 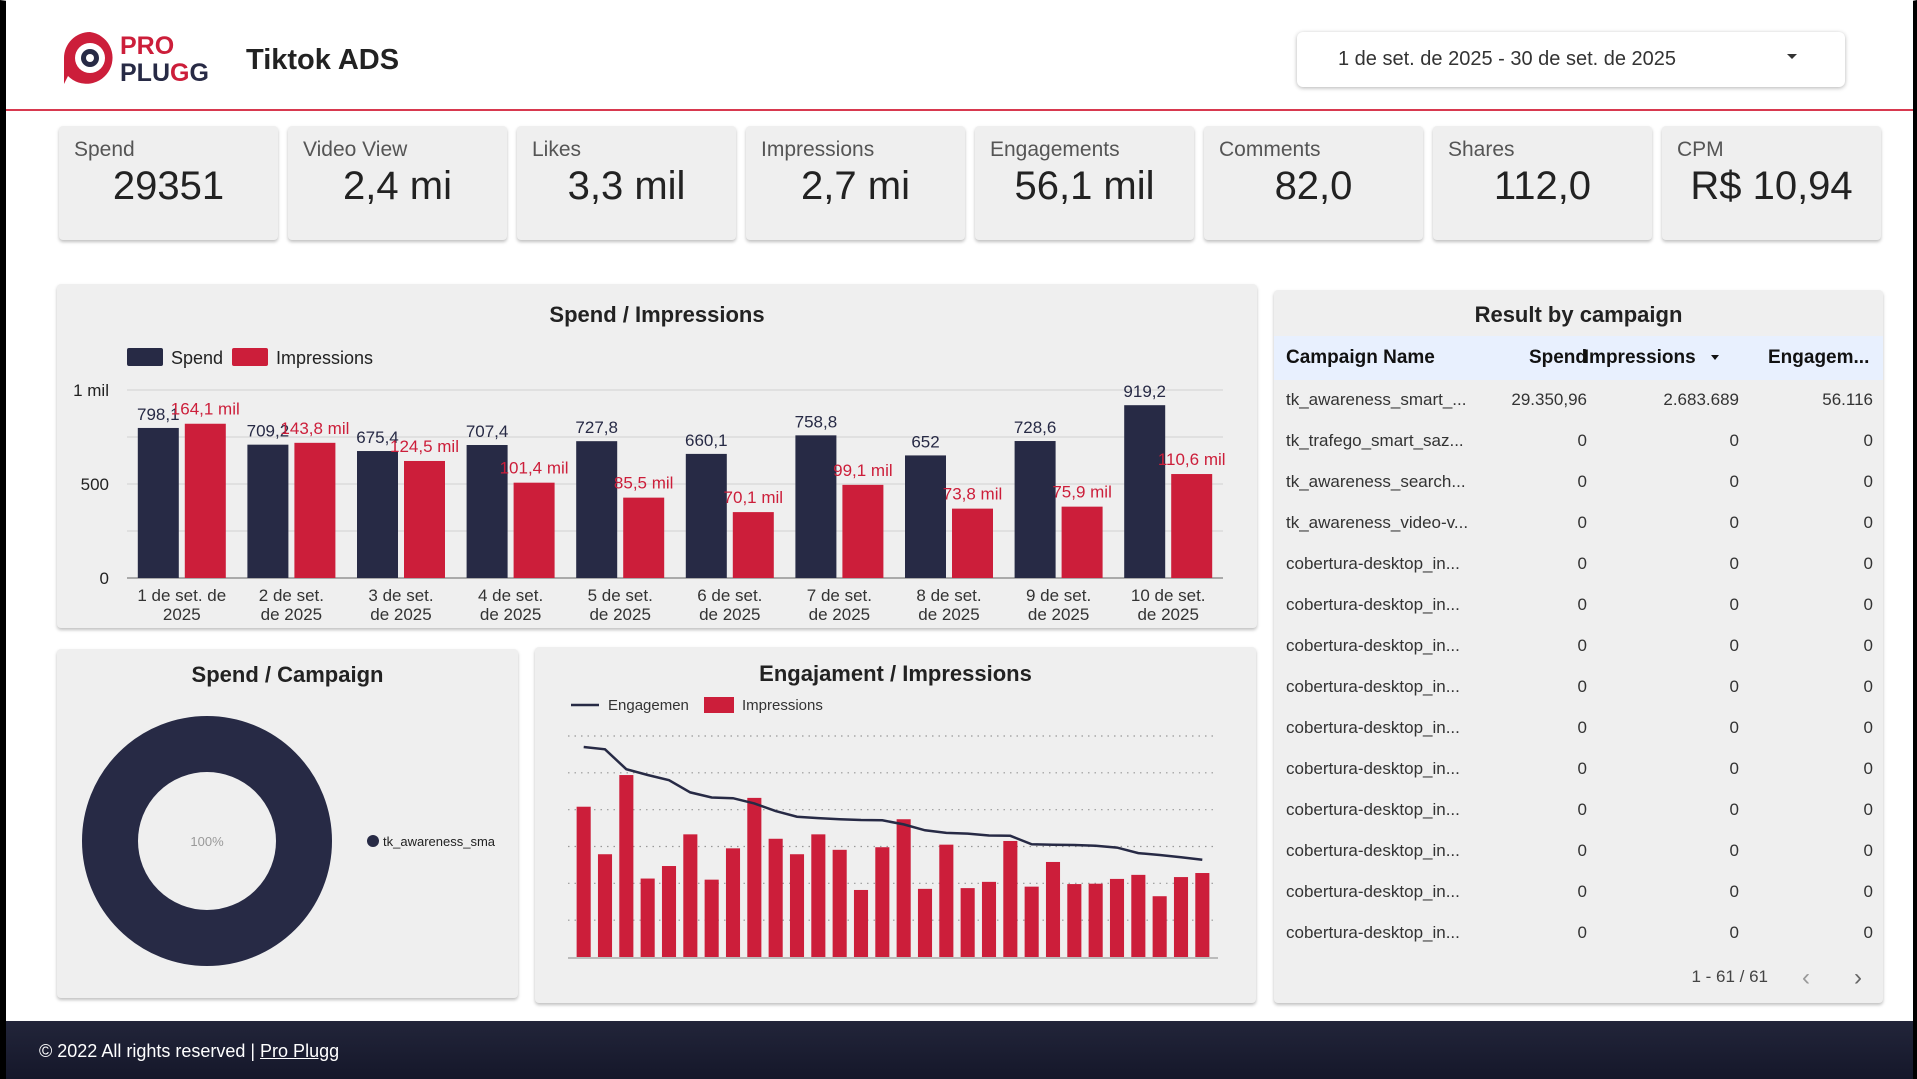 What do you see at coordinates (1578, 958) in the screenshot?
I see `table-row: cobertura-desktop_in...000` at bounding box center [1578, 958].